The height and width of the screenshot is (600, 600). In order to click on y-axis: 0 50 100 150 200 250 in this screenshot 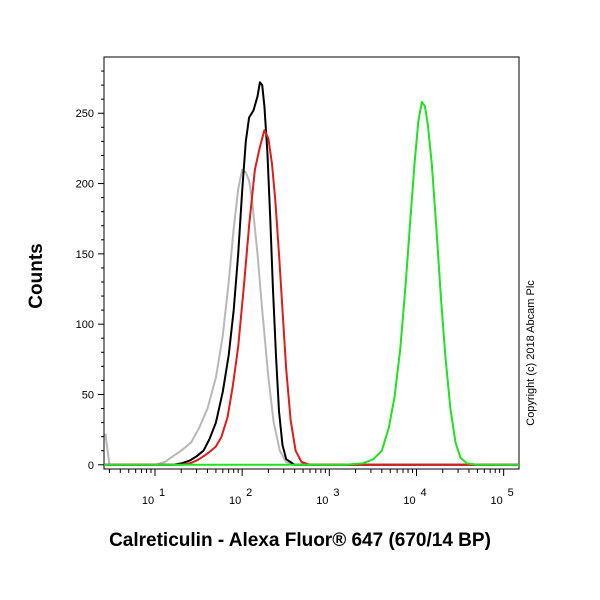, I will do `click(90, 271)`.